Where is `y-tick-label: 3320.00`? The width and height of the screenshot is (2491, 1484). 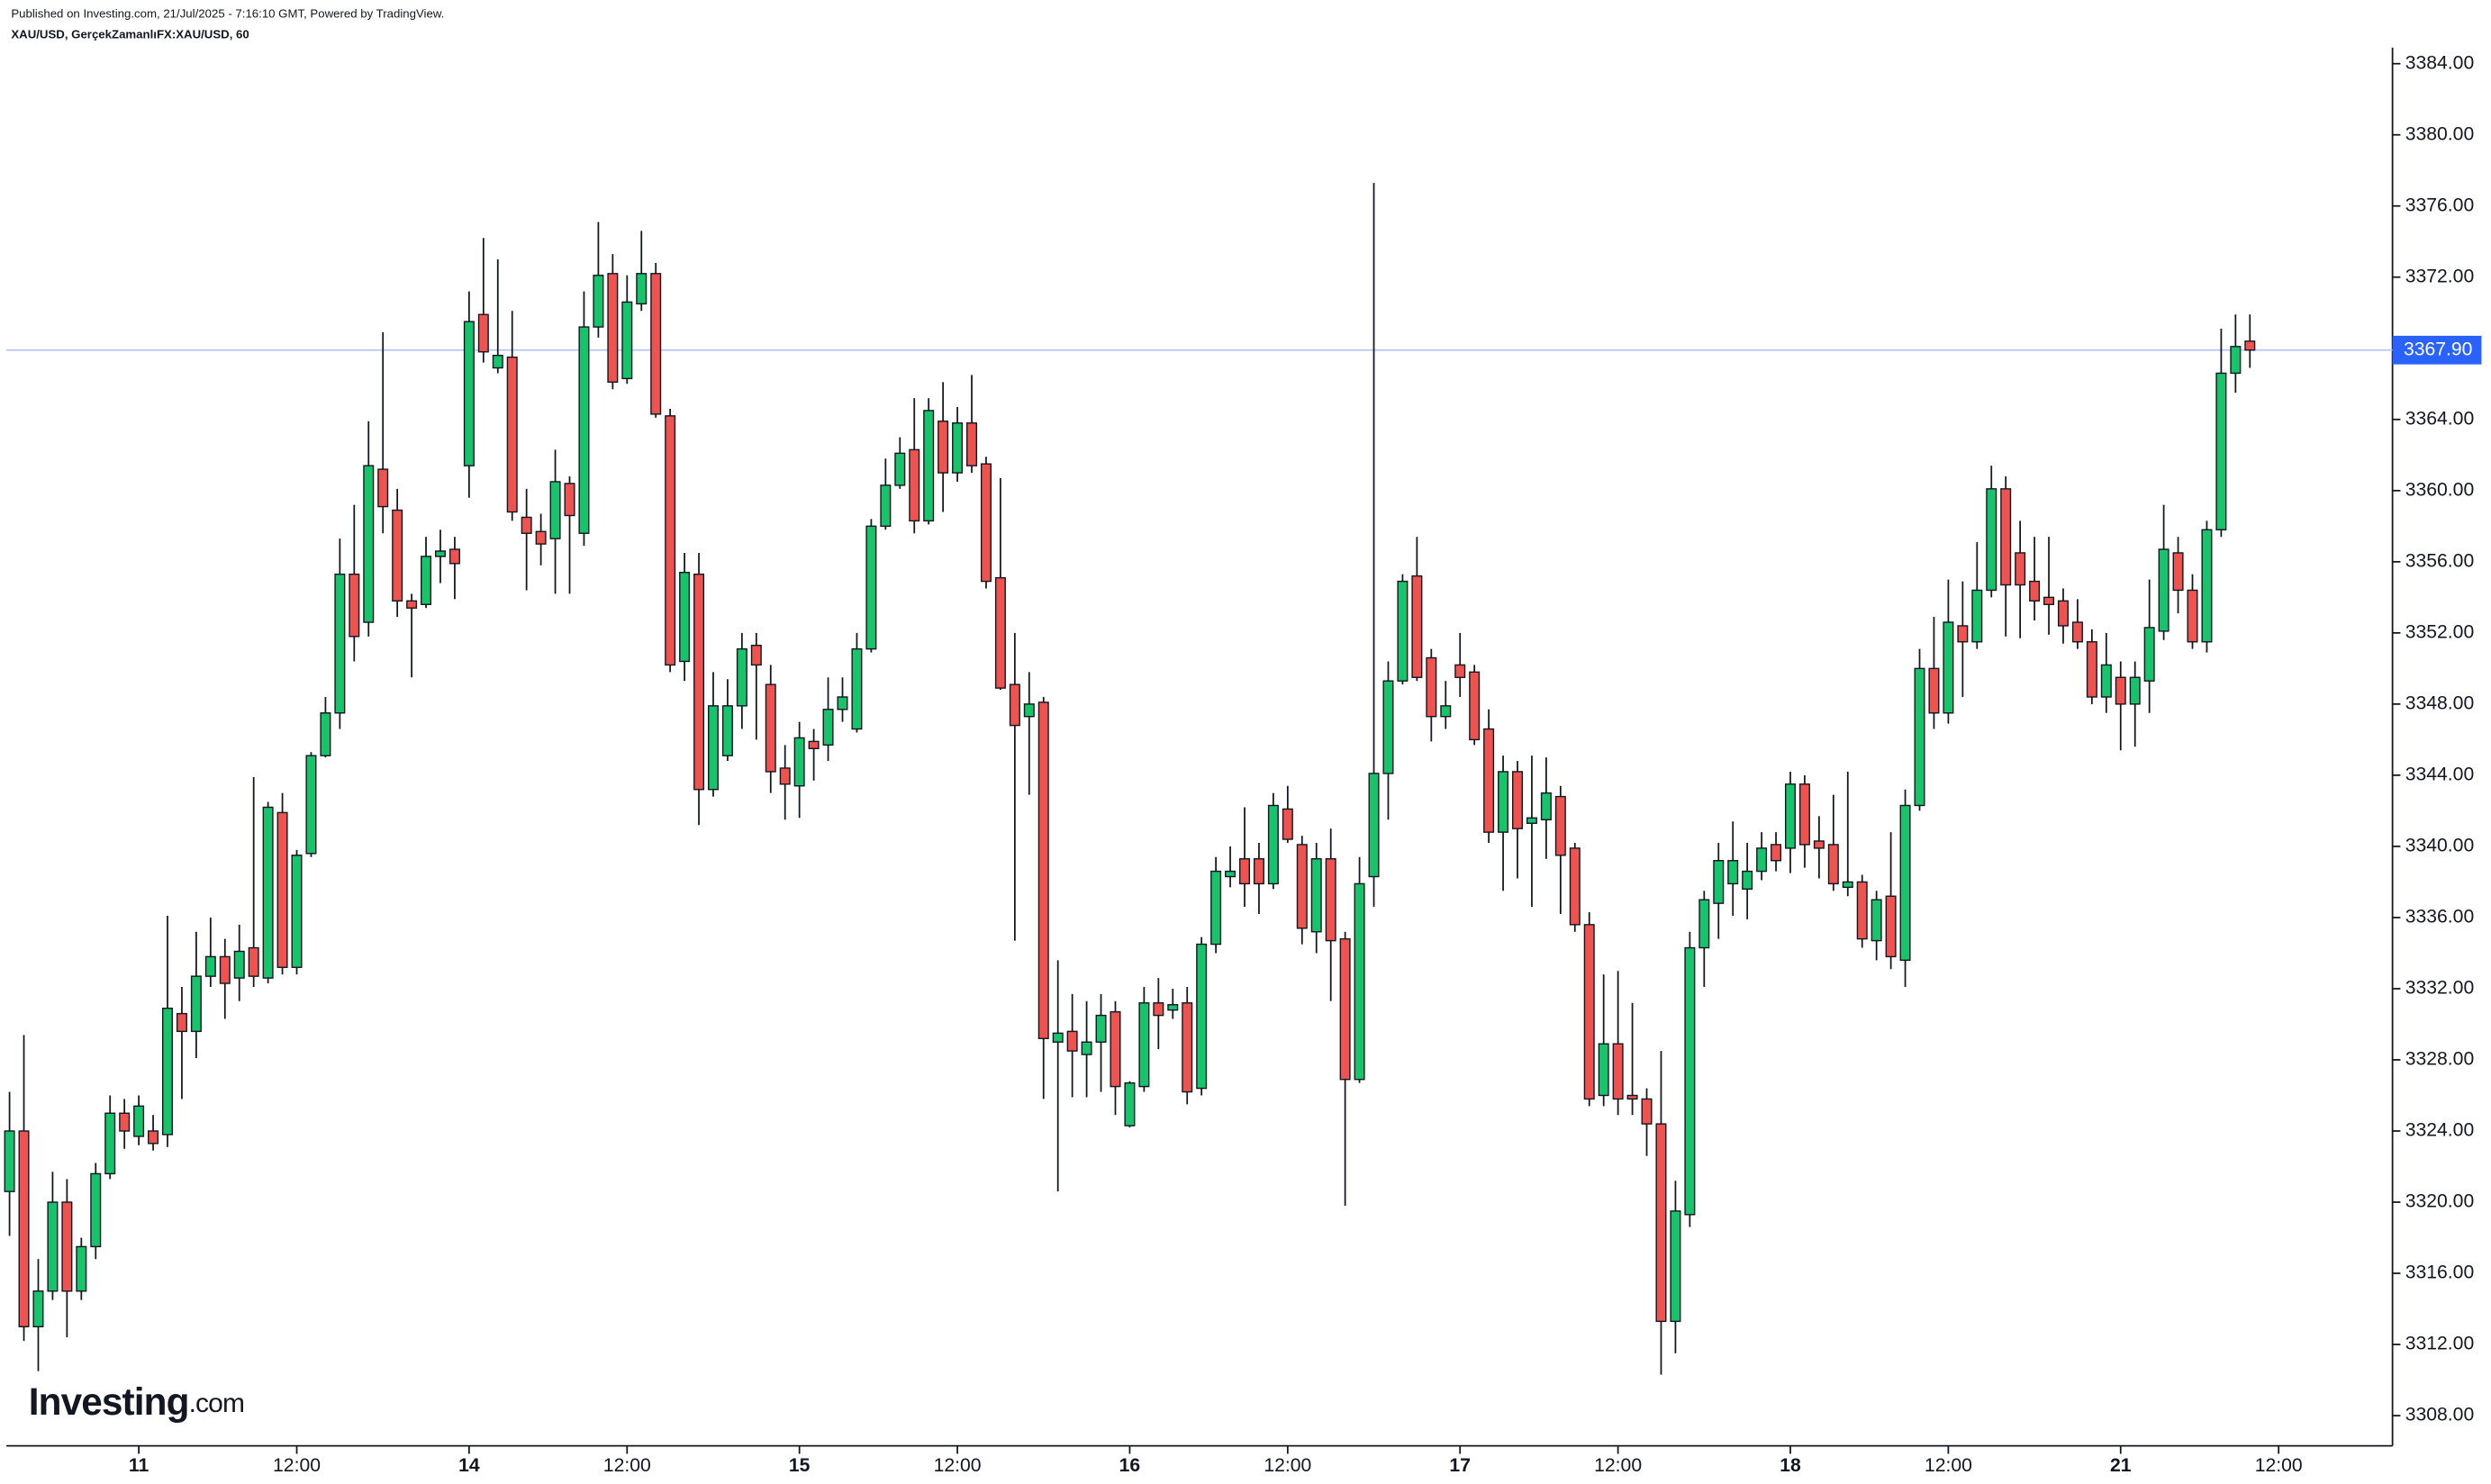
y-tick-label: 3320.00 is located at coordinates (2439, 1201).